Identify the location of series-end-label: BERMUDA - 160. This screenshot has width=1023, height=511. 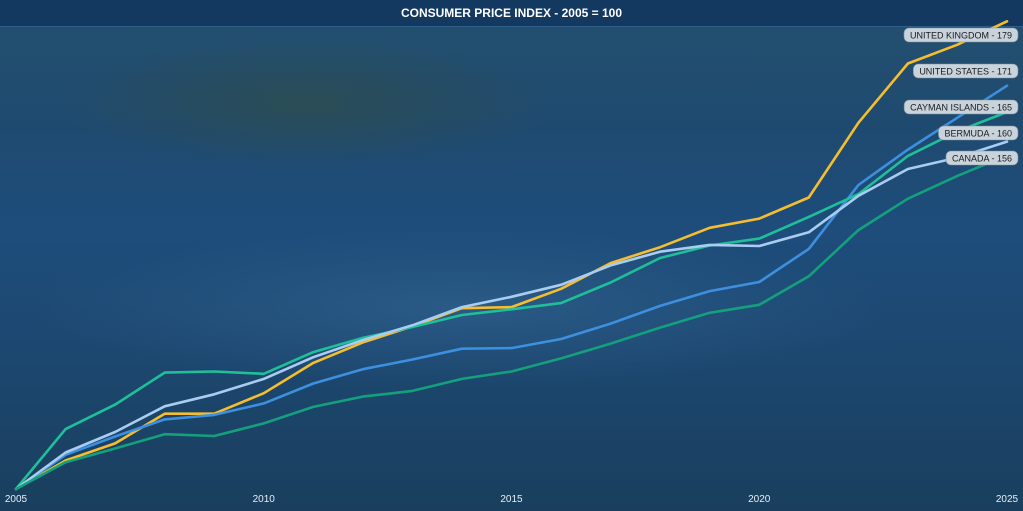
(978, 133).